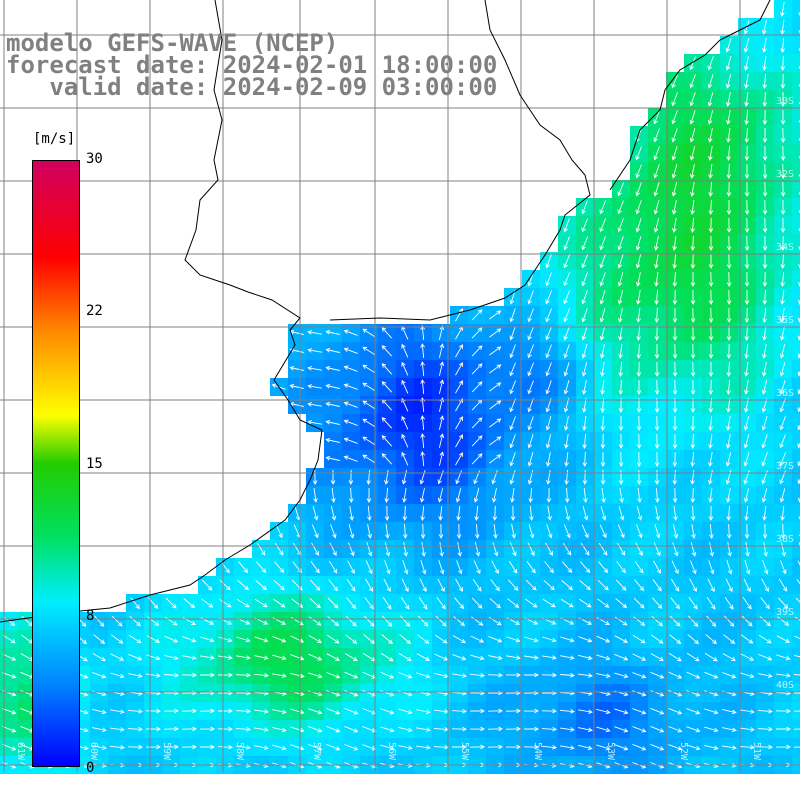 Image resolution: width=800 pixels, height=800 pixels. I want to click on coastline-uruguay-brazil, so click(460, 160).